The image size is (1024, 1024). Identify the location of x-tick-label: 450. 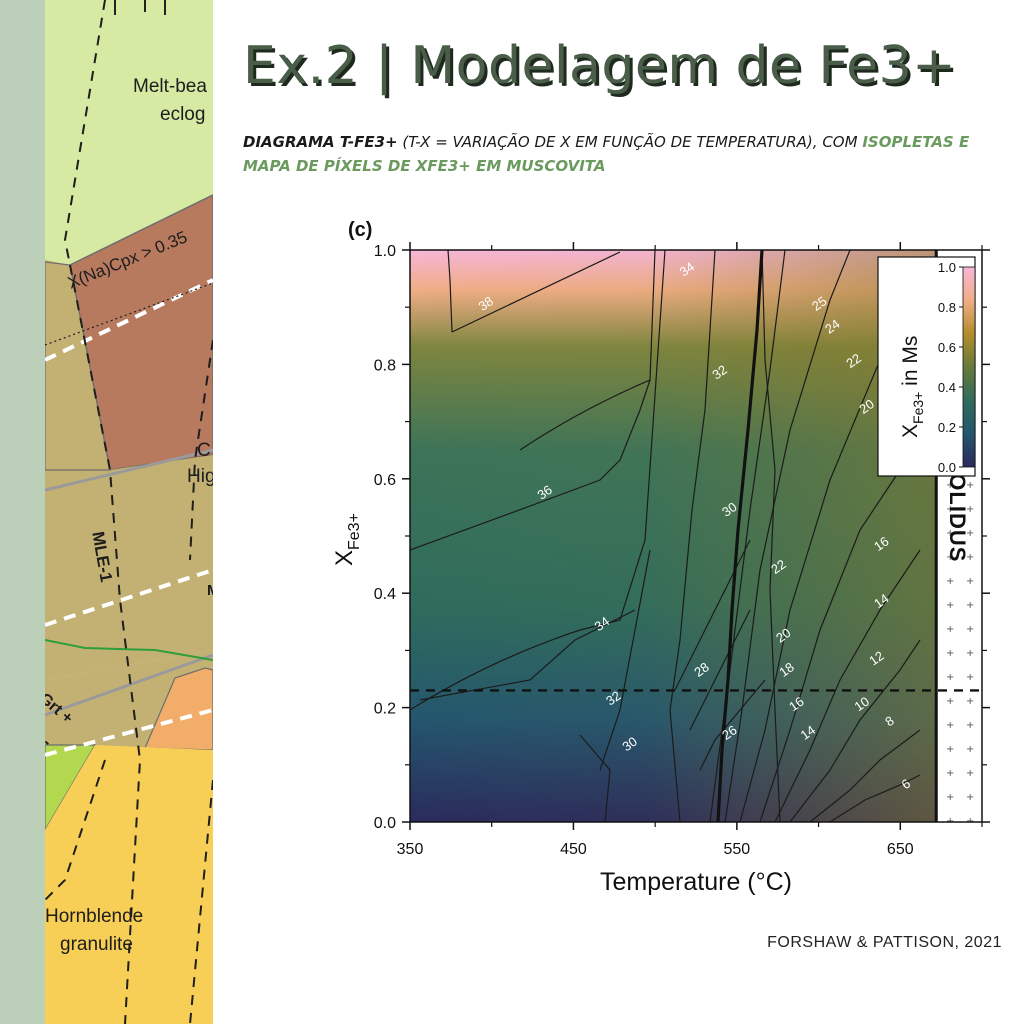
(573, 849).